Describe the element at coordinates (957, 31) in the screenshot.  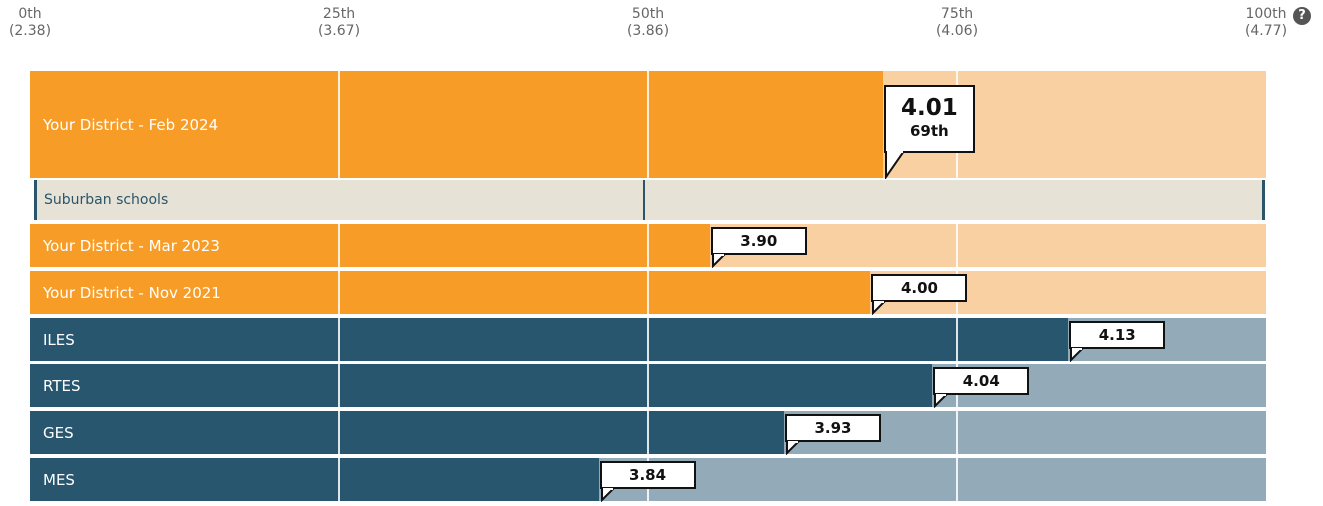
I see `axis-tick-value: (4.06)` at that location.